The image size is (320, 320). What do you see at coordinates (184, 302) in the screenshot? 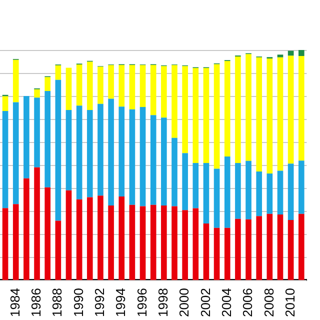
I see `x-tick-label: 2000` at bounding box center [184, 302].